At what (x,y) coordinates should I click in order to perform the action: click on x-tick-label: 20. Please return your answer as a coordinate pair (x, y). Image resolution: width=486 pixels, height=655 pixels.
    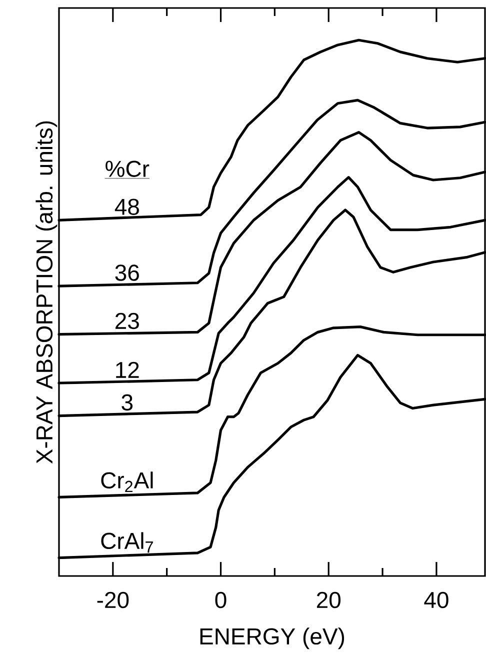
    Looking at the image, I should click on (328, 600).